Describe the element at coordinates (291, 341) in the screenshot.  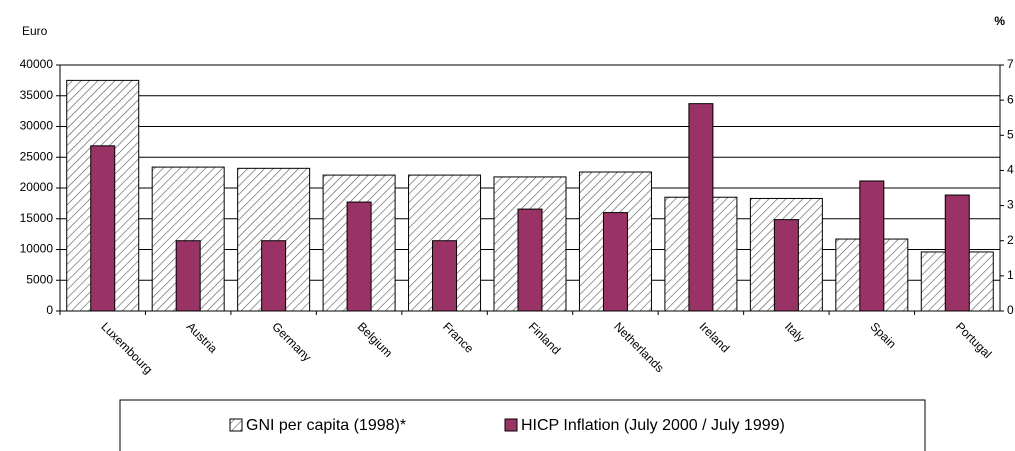
I see `x-tick-label: Germany` at that location.